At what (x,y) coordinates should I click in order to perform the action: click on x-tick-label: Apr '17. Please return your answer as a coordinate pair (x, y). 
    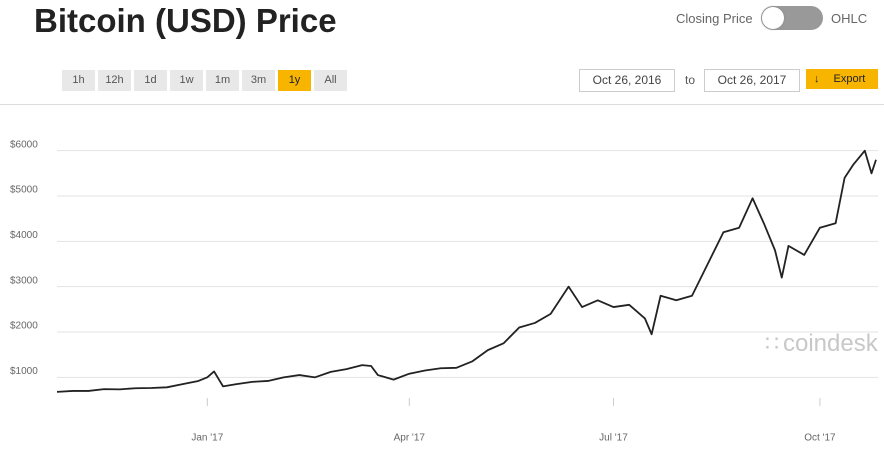
    Looking at the image, I should click on (410, 438).